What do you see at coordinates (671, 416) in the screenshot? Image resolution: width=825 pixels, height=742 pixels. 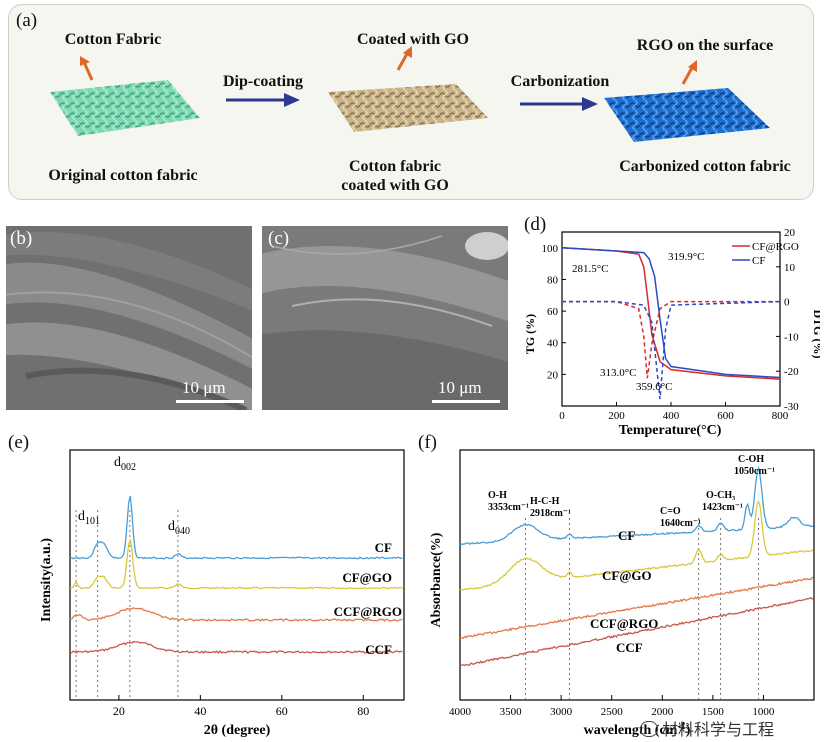 I see `tg-xtick-label: 400` at bounding box center [671, 416].